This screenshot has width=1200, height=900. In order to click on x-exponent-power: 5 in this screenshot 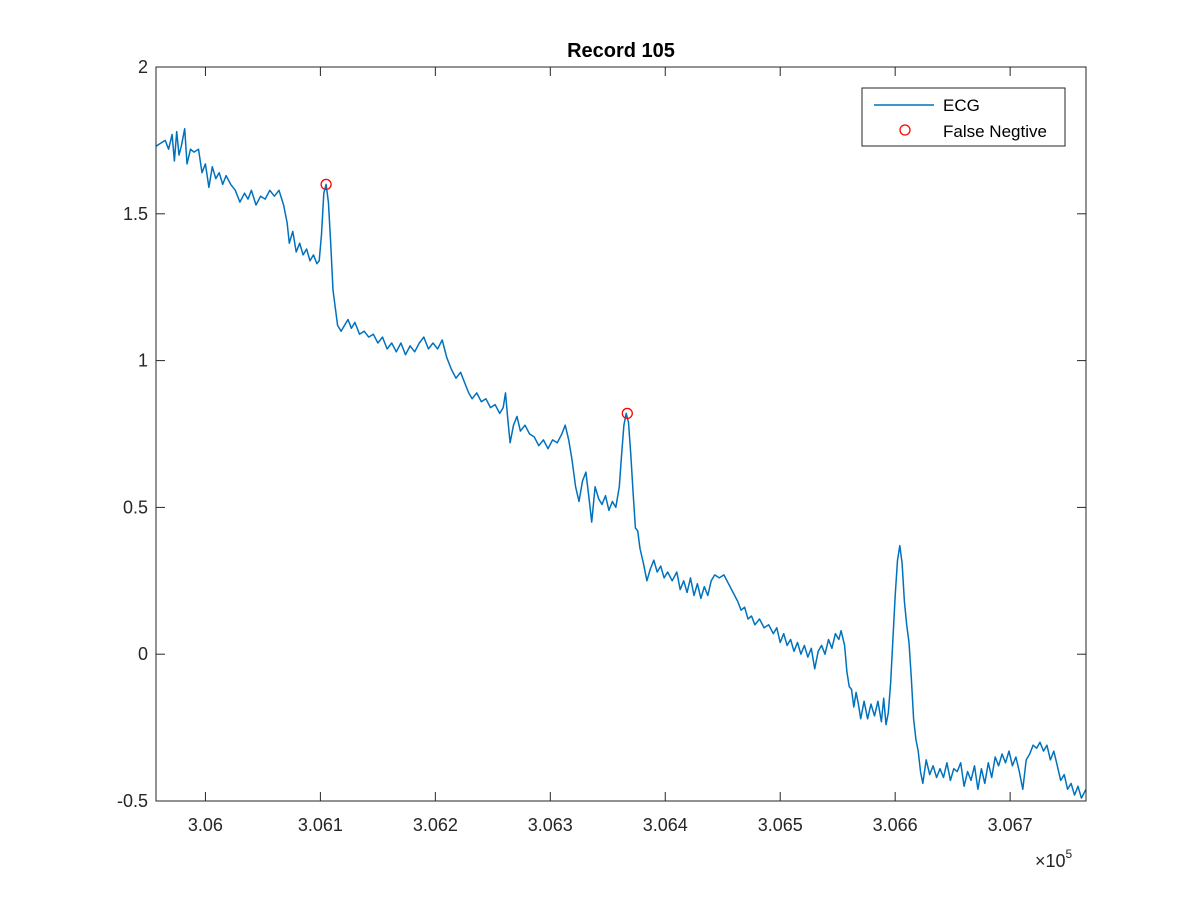, I will do `click(1069, 854)`.